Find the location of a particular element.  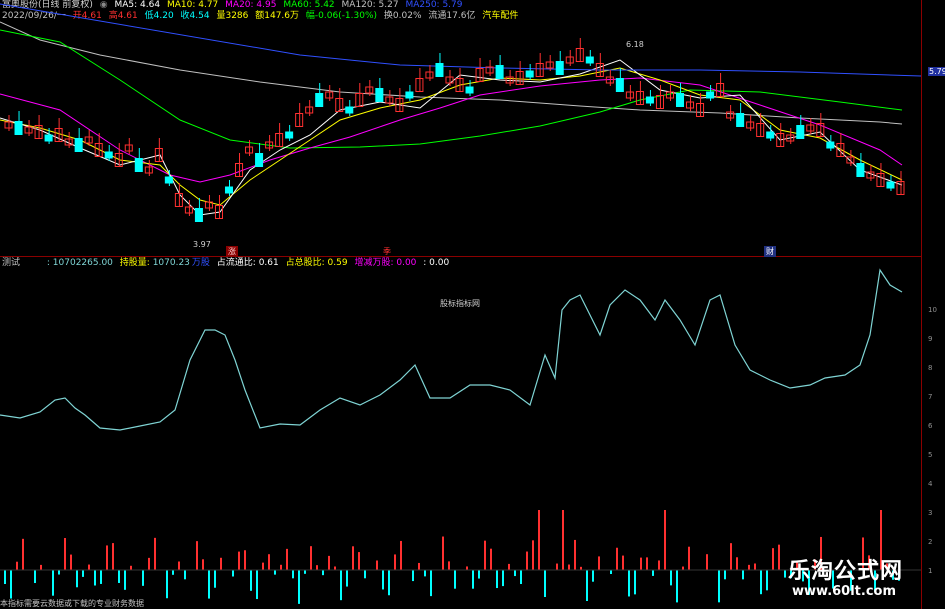

axis-tick-label: 2 is located at coordinates (930, 542).